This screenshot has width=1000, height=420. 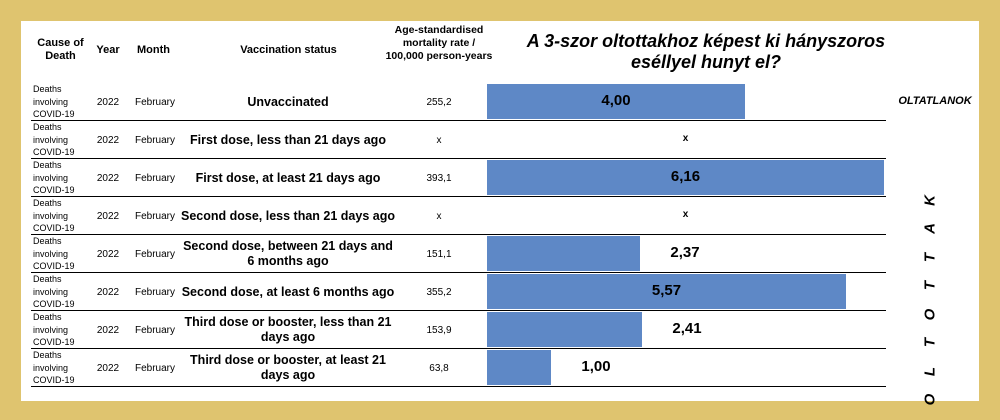 I want to click on side-label-letter: K, so click(x=930, y=200).